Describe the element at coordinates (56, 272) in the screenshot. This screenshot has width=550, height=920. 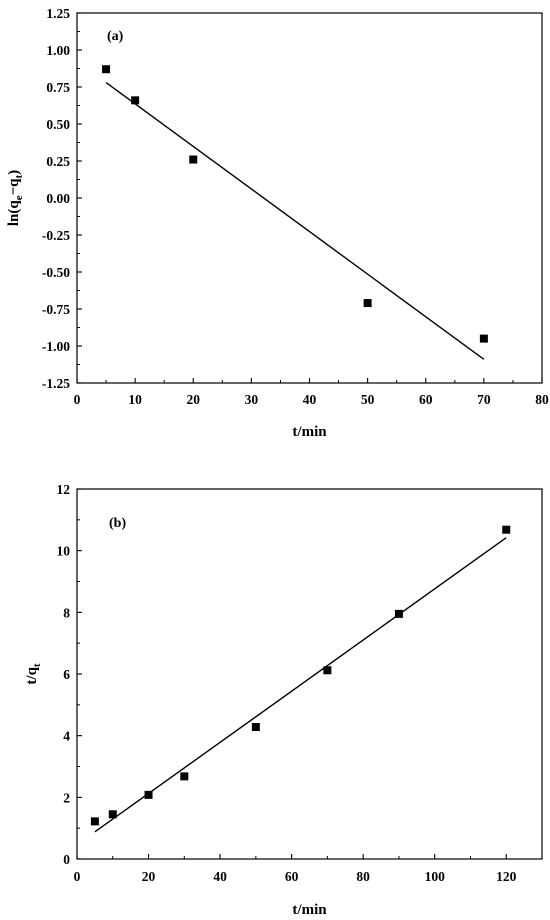
I see `y-tick-label-a: -0.50` at that location.